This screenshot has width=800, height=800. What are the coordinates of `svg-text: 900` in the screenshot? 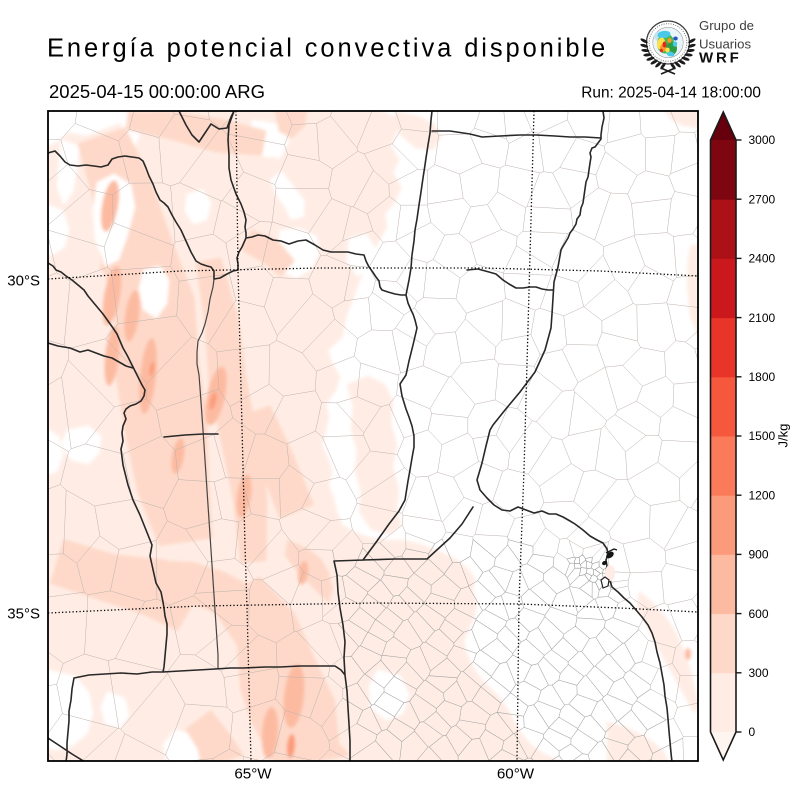 It's located at (759, 555).